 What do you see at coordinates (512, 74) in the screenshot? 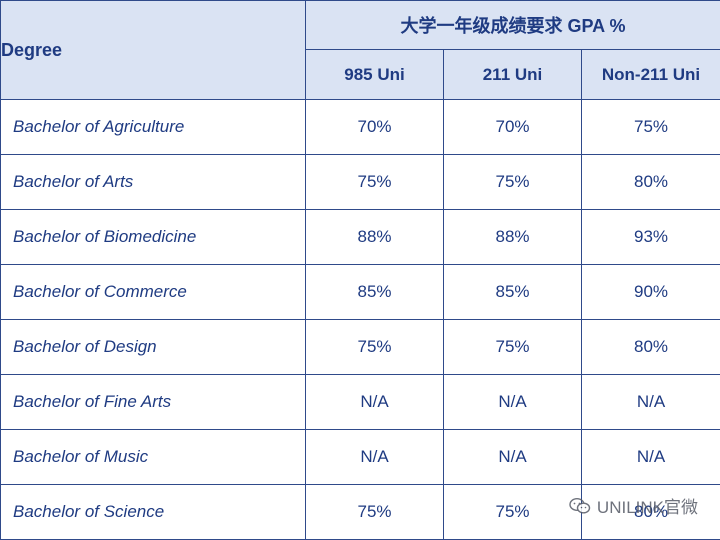
I see `column-header-211: 211 Uni` at bounding box center [512, 74].